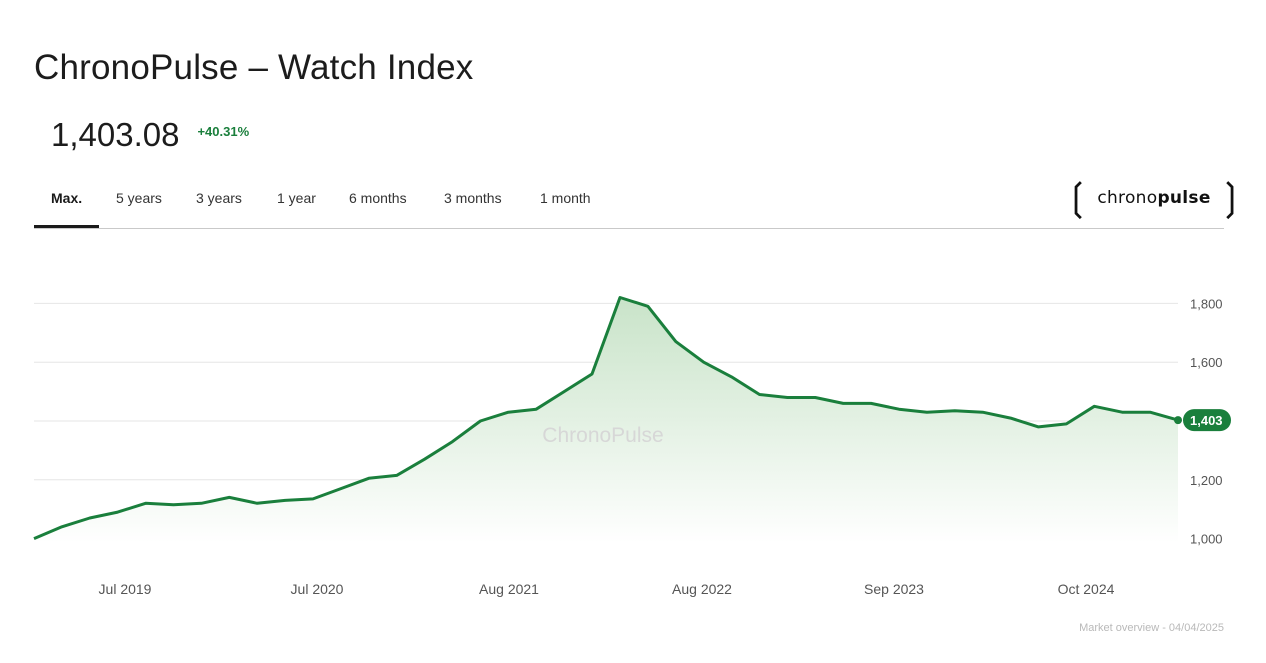 The image size is (1266, 663). Describe the element at coordinates (702, 589) in the screenshot. I see `x-tick-label: Aug 2022` at that location.